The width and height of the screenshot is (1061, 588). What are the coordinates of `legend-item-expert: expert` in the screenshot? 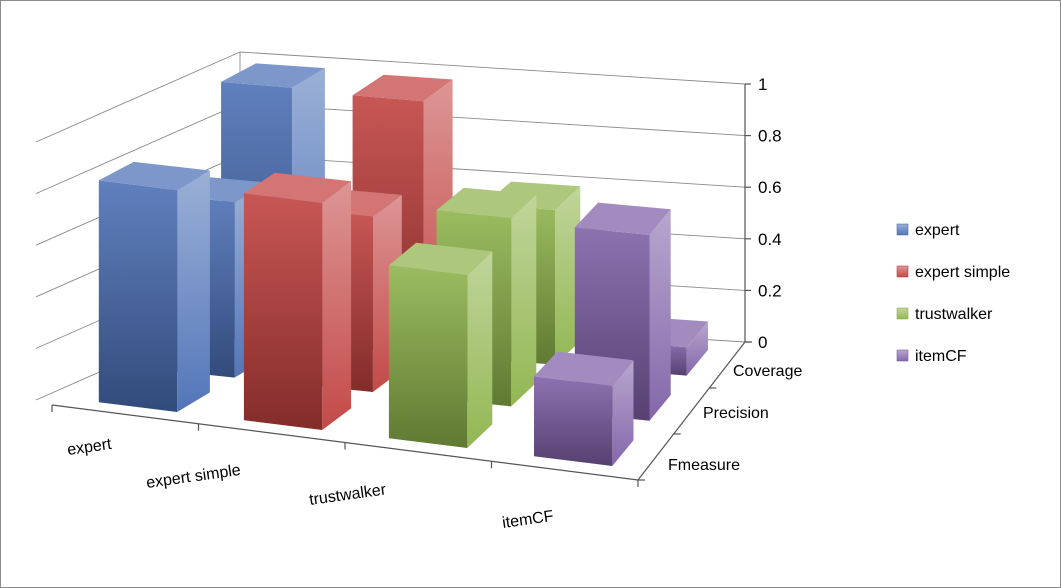 It's located at (928, 230).